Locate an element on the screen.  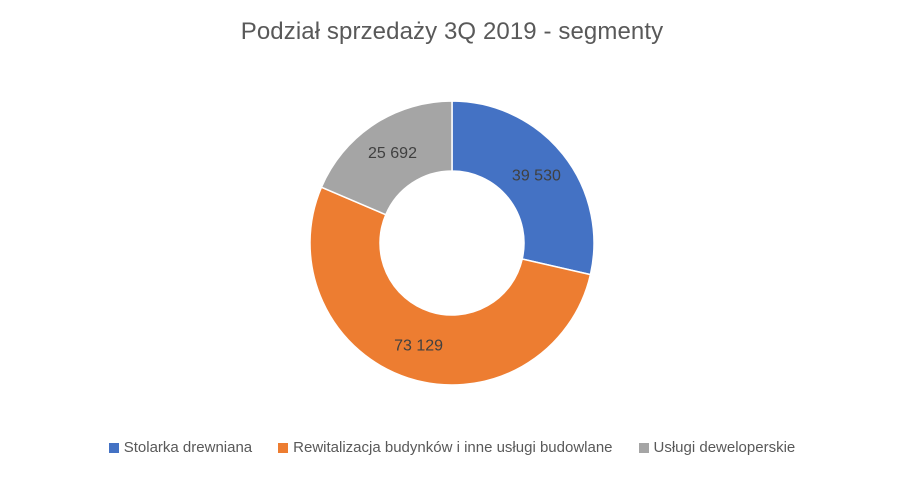
data-label-stolarka: 39 530 is located at coordinates (536, 176).